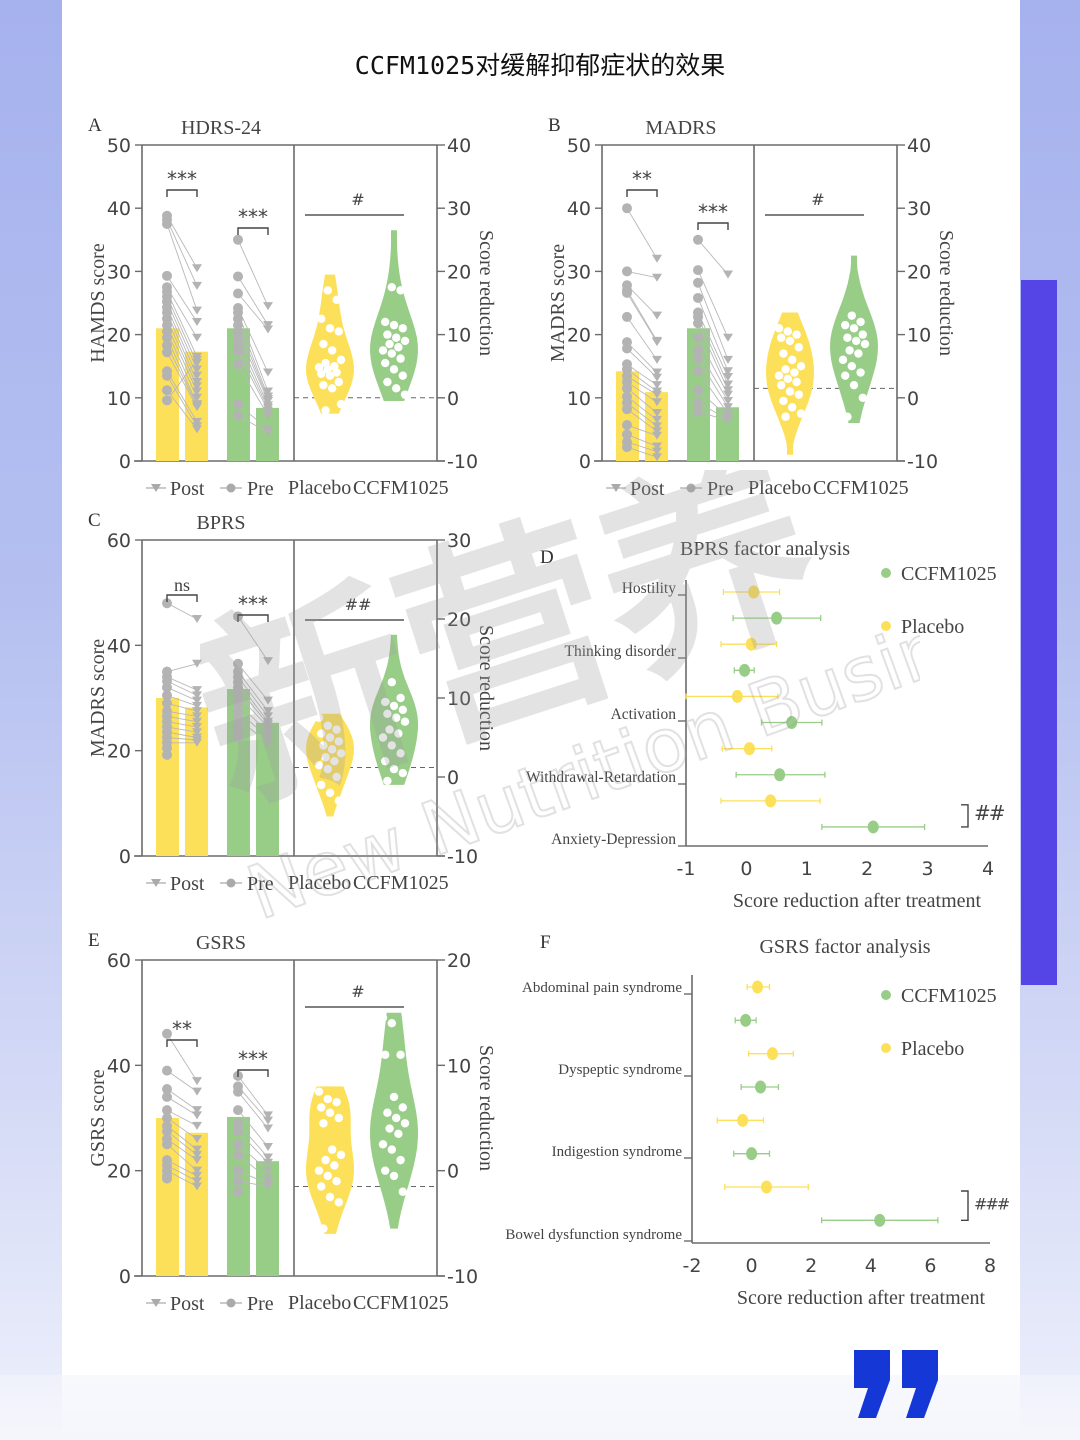  I want to click on y-tick-label: 40, so click(119, 646).